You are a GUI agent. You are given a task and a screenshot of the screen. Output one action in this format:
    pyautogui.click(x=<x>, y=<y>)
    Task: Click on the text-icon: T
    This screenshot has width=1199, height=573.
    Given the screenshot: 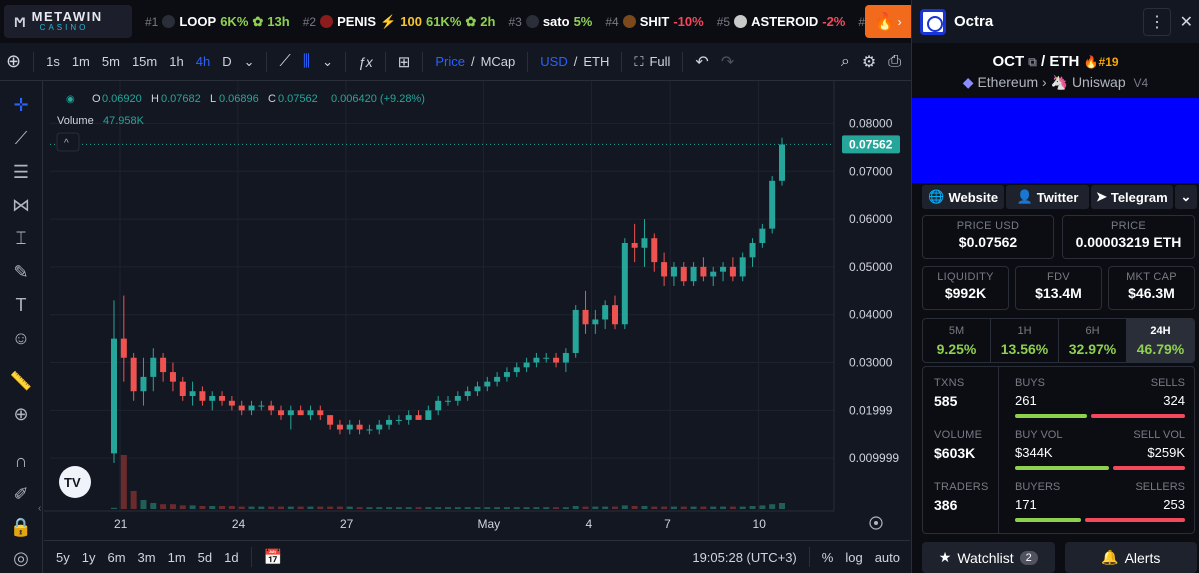 What is the action you would take?
    pyautogui.click(x=21, y=305)
    